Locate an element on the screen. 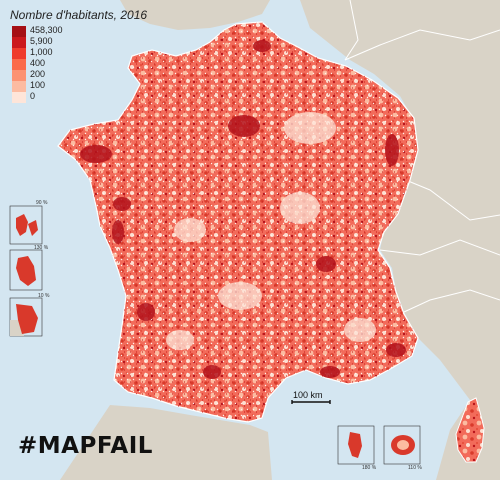  nantes-cluster is located at coordinates (122, 204).